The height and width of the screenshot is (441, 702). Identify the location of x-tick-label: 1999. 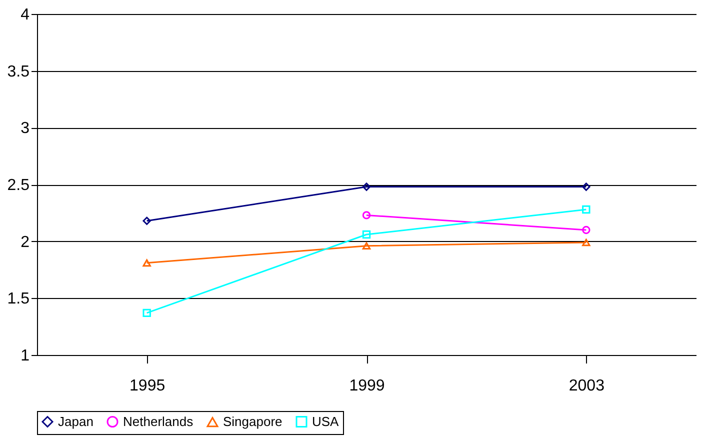
(367, 386).